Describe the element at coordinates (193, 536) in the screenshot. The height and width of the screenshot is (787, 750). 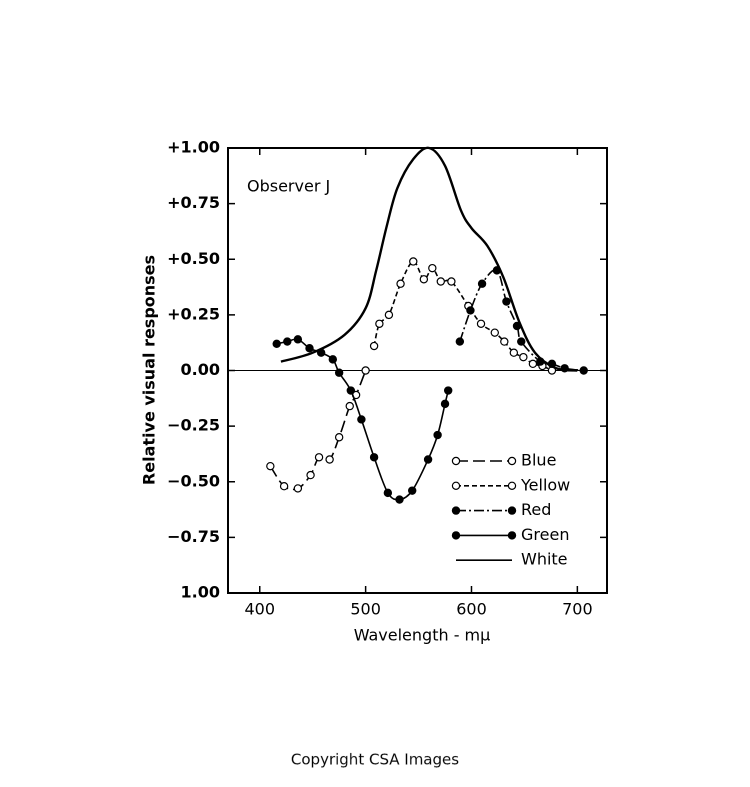
I see `y-tick-label: −0.75` at that location.